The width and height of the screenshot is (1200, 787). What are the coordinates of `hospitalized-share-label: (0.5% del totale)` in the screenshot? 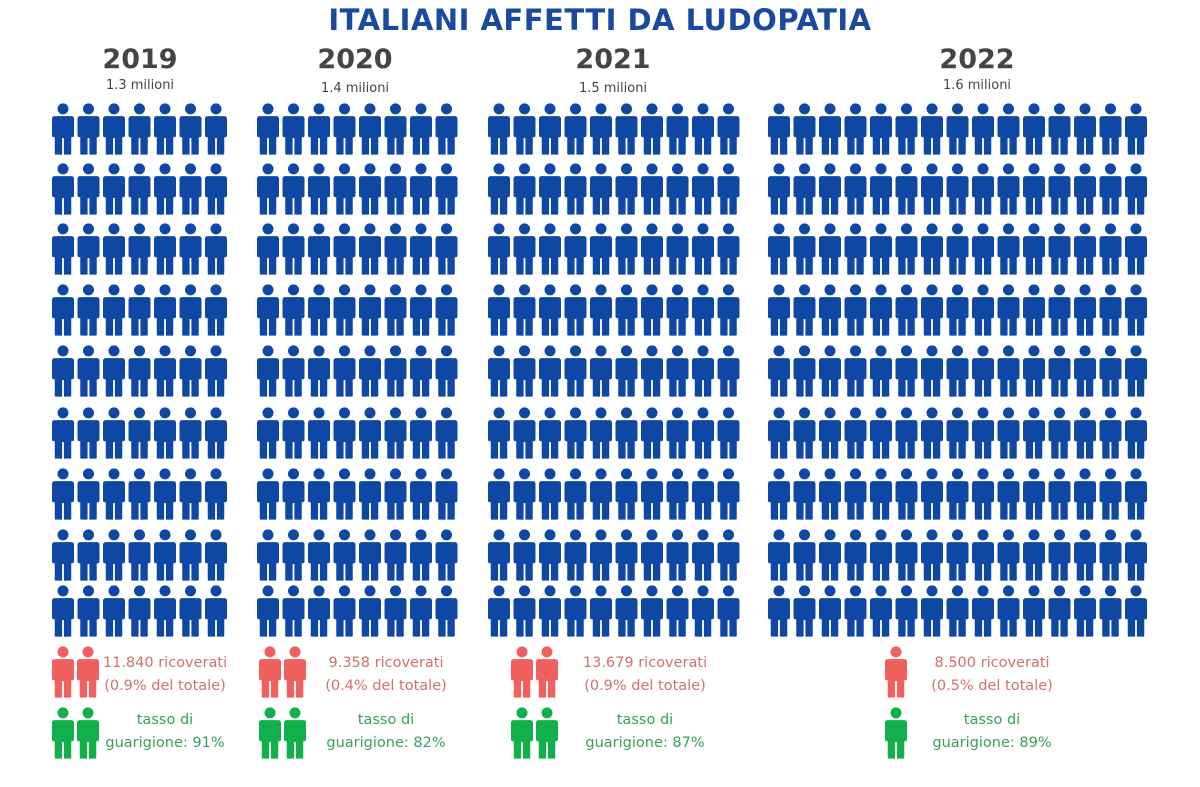 It's located at (992, 686).